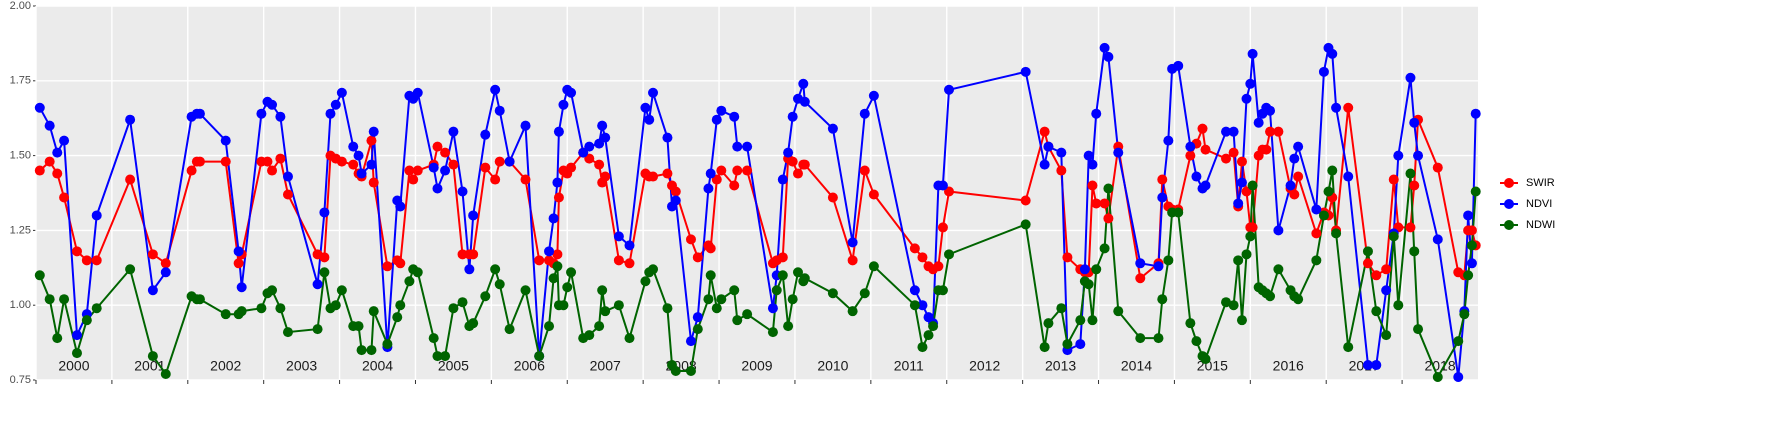 The image size is (1773, 442). I want to click on x-tick-label: 2014, so click(1136, 366).